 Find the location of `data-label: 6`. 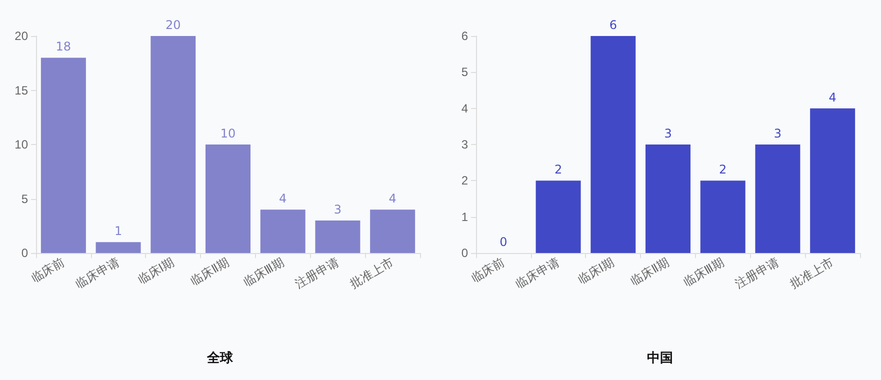

data-label: 6 is located at coordinates (613, 25).